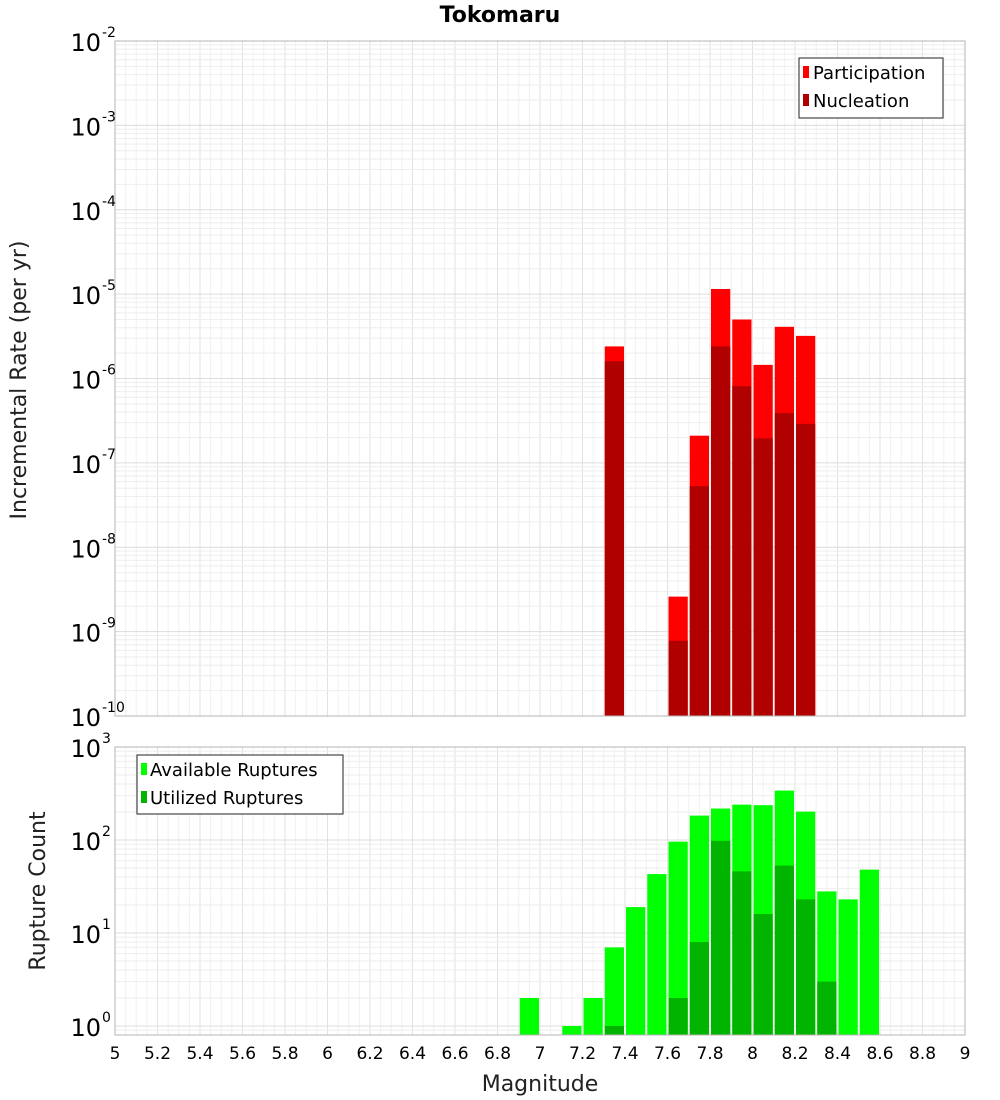 The image size is (1000, 1100). I want to click on chart-title: Tokomaru, so click(500, 15).